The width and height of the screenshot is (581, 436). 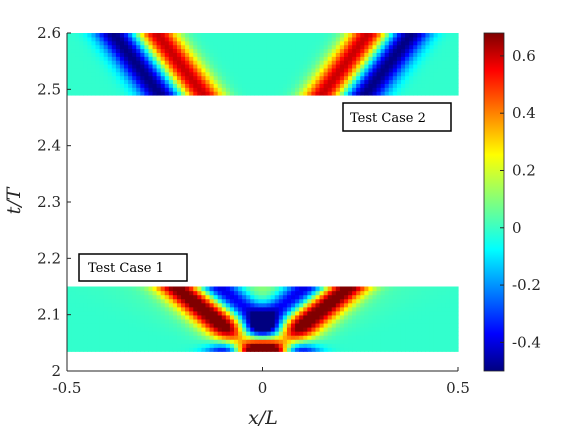 I want to click on colorbar-tick-label: 0.6, so click(x=524, y=56).